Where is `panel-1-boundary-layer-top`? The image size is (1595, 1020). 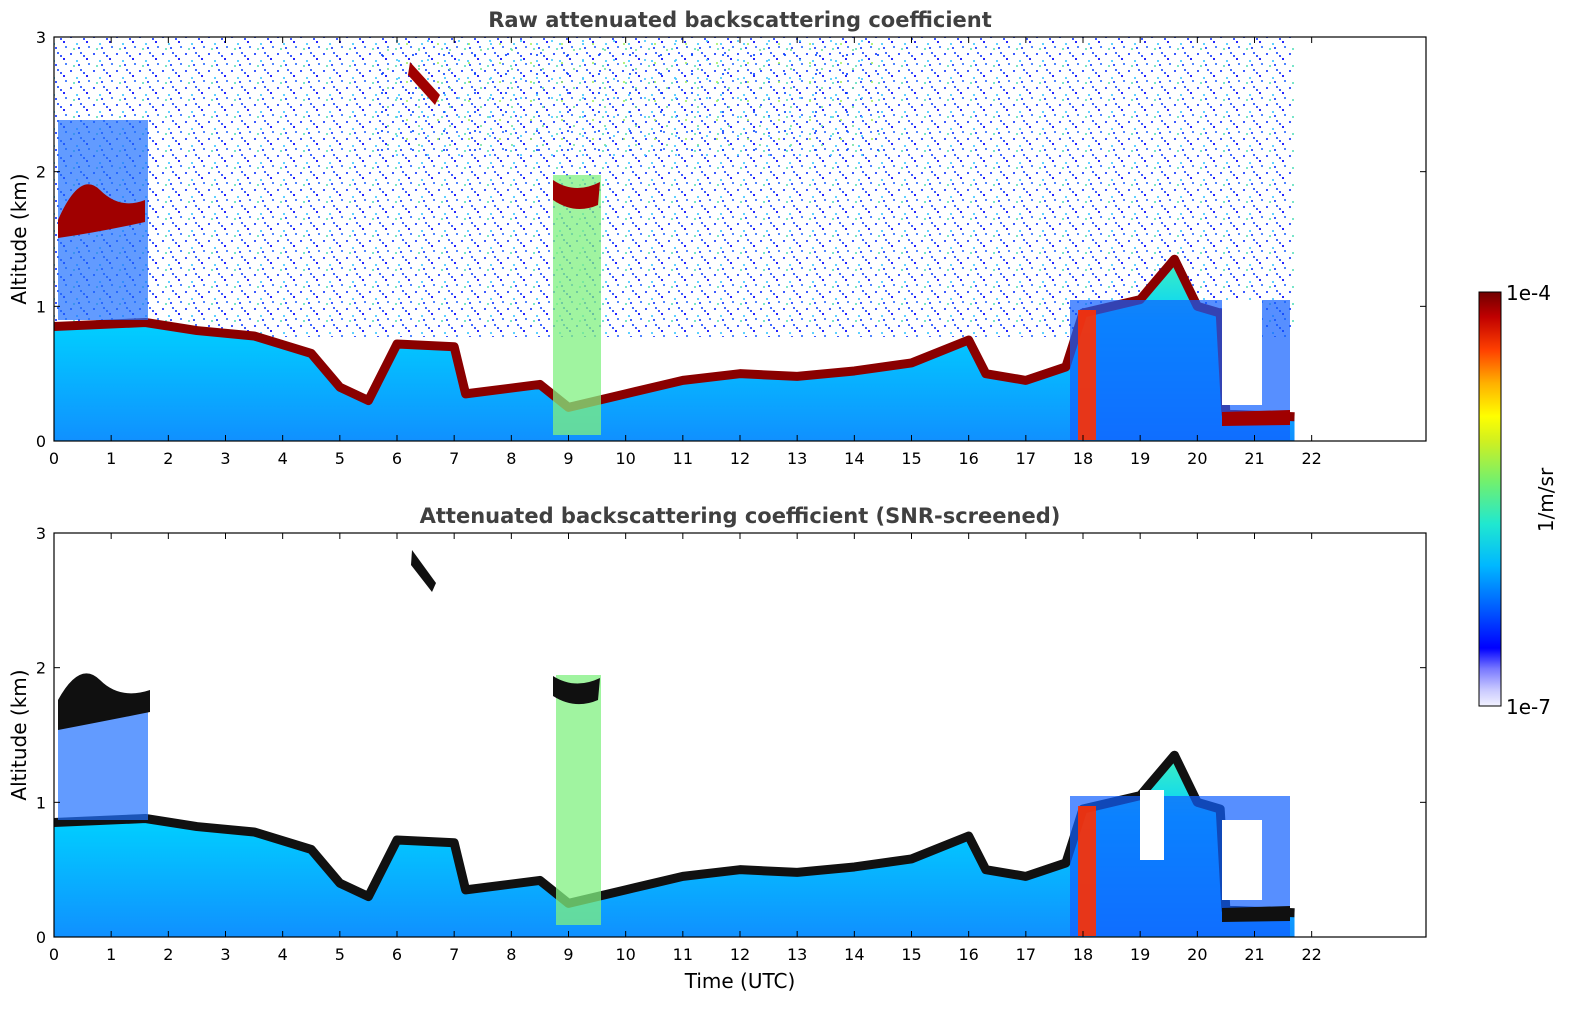
panel-1-boundary-layer-top is located at coordinates (674, 338).